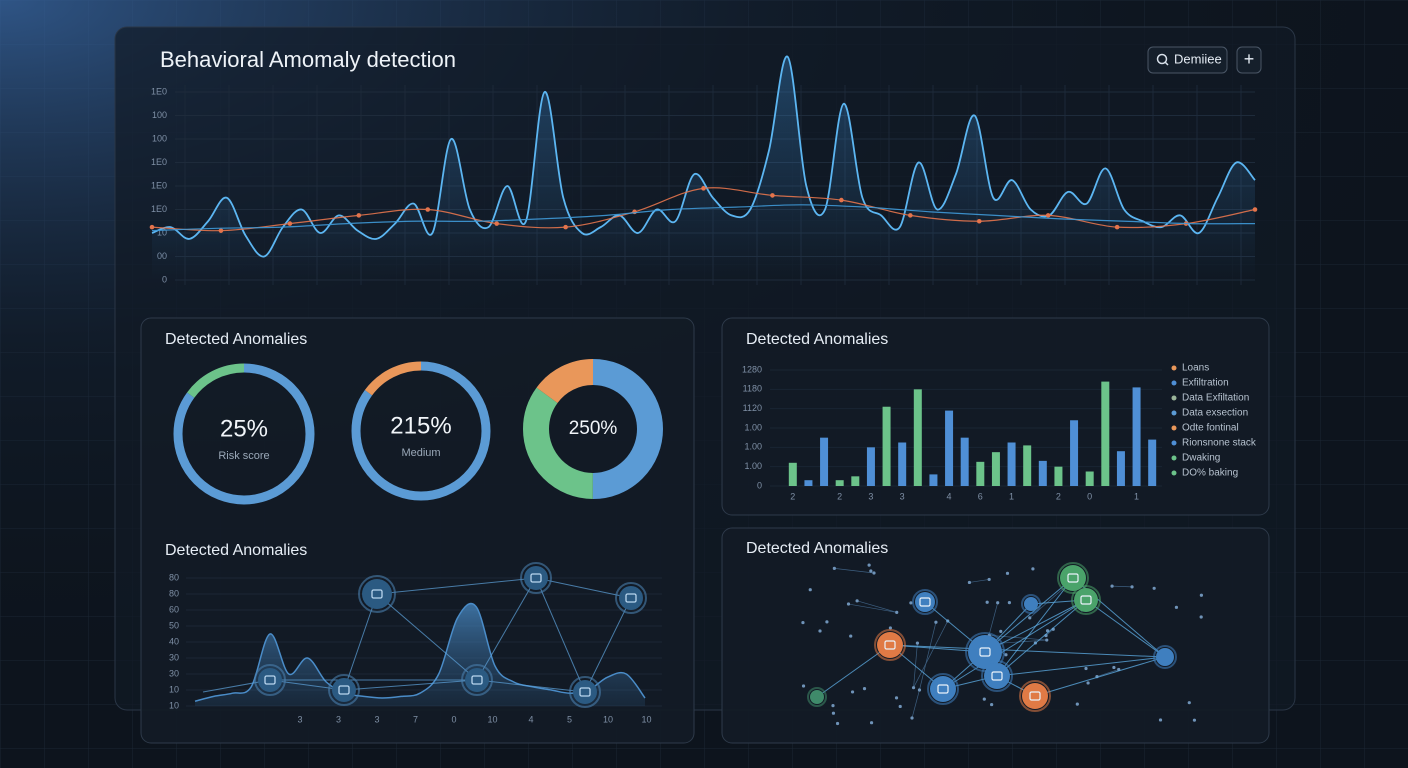 The image size is (1408, 768). What do you see at coordinates (646, 719) in the screenshot?
I see `x-tick-label: 10` at bounding box center [646, 719].